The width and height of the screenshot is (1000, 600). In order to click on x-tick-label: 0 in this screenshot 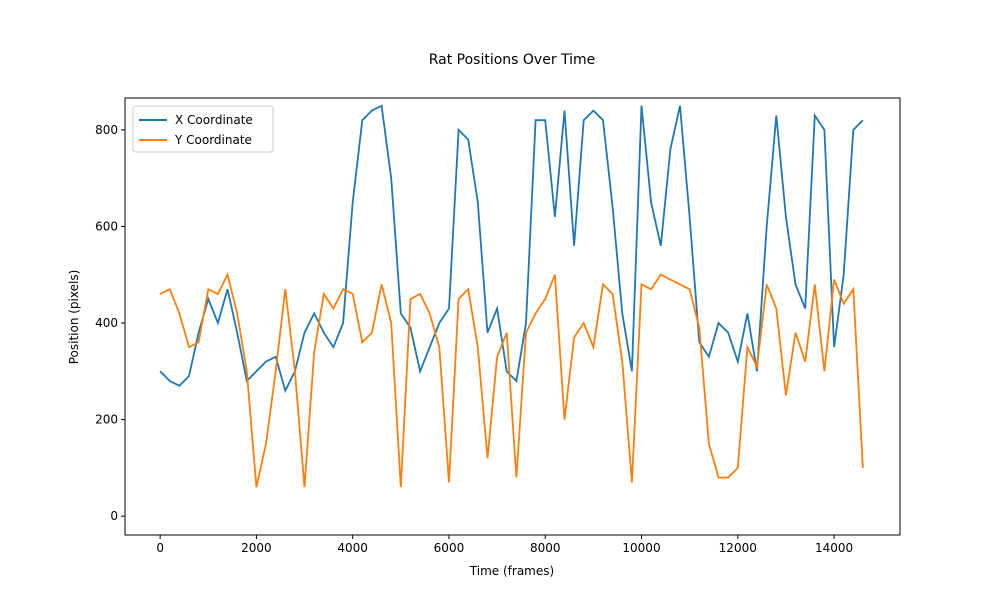, I will do `click(160, 548)`.